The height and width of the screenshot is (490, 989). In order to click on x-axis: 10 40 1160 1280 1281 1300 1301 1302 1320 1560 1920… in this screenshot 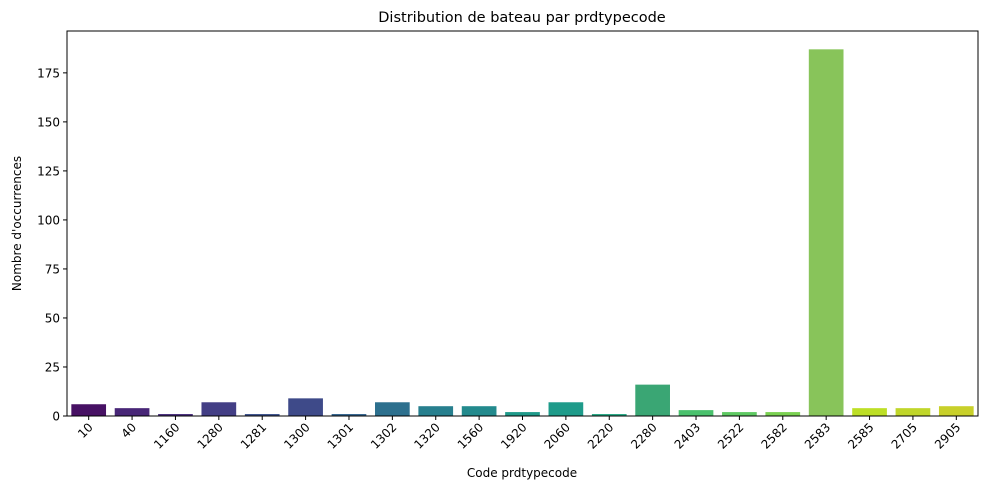, I will do `click(519, 434)`.